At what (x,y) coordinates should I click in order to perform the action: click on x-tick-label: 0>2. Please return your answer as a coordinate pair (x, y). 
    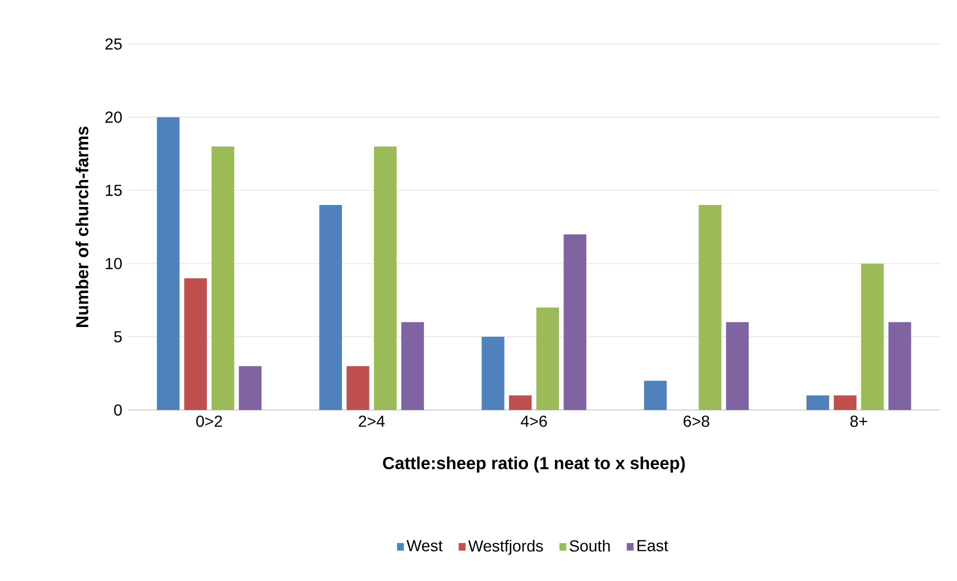
    Looking at the image, I should click on (209, 421).